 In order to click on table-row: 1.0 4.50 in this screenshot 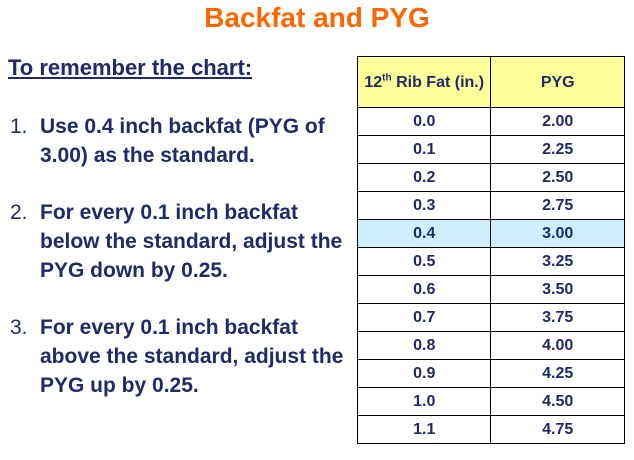, I will do `click(490, 401)`.